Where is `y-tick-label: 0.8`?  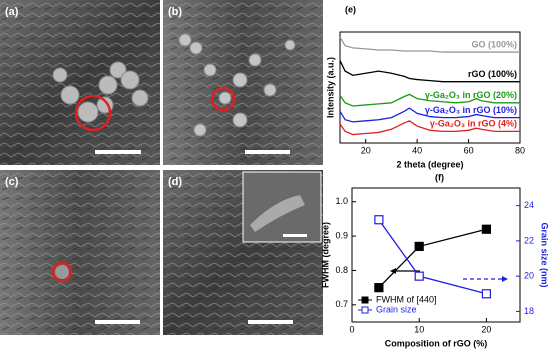
y-tick-label: 0.8 is located at coordinates (341, 270).